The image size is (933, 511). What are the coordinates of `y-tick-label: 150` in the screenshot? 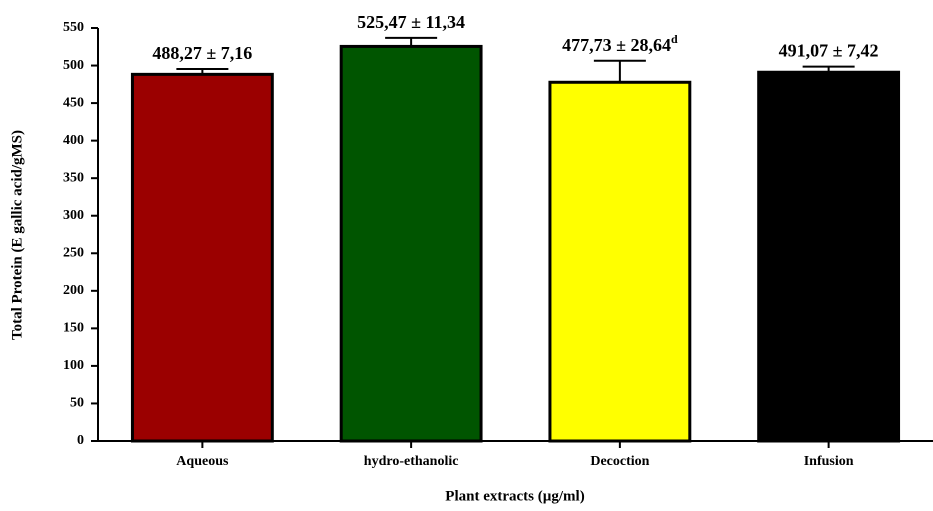 It's located at (73, 328).